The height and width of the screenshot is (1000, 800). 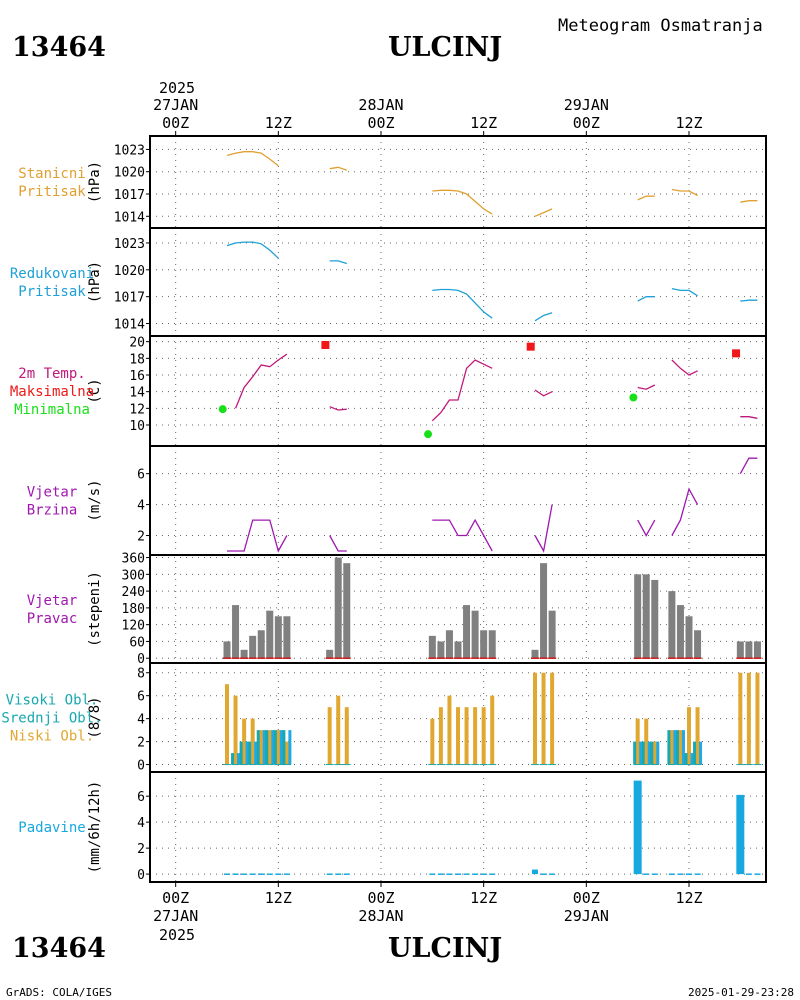 I want to click on y-axis-label: (m/s), so click(x=95, y=500).